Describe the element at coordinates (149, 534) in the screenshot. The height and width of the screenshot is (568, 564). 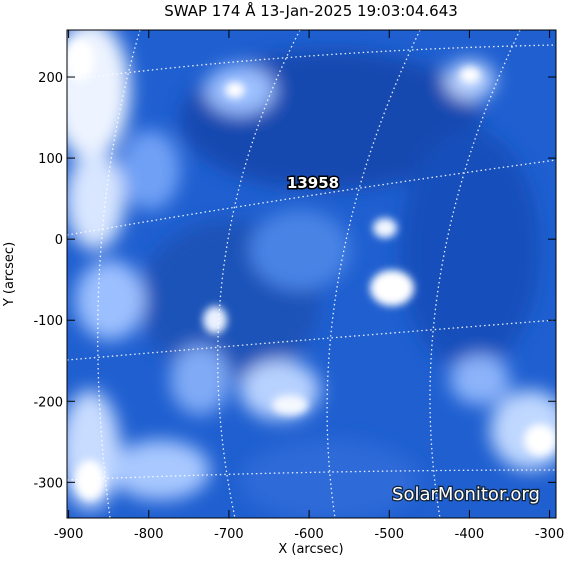
I see `x-tick-label: -800` at that location.